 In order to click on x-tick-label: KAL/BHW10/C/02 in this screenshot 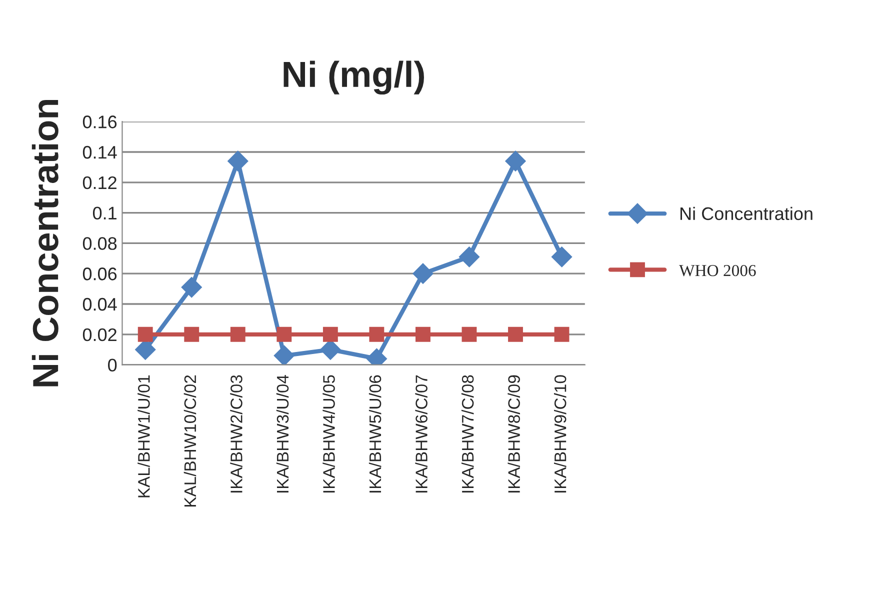, I will do `click(190, 441)`.